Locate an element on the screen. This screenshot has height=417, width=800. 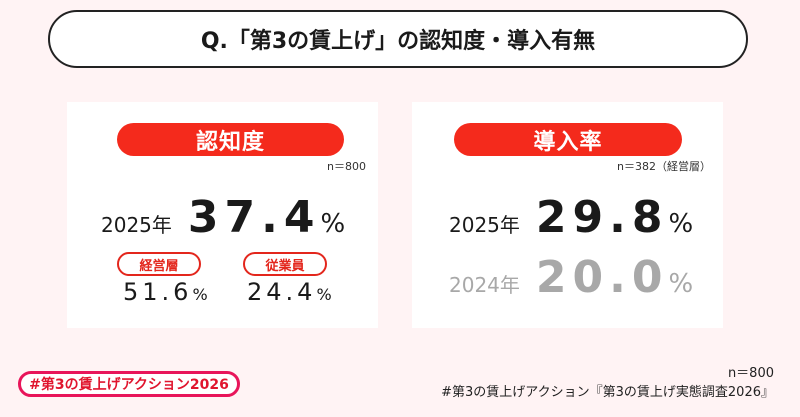
adoption-2025-value: 29.8% is located at coordinates (614, 217).